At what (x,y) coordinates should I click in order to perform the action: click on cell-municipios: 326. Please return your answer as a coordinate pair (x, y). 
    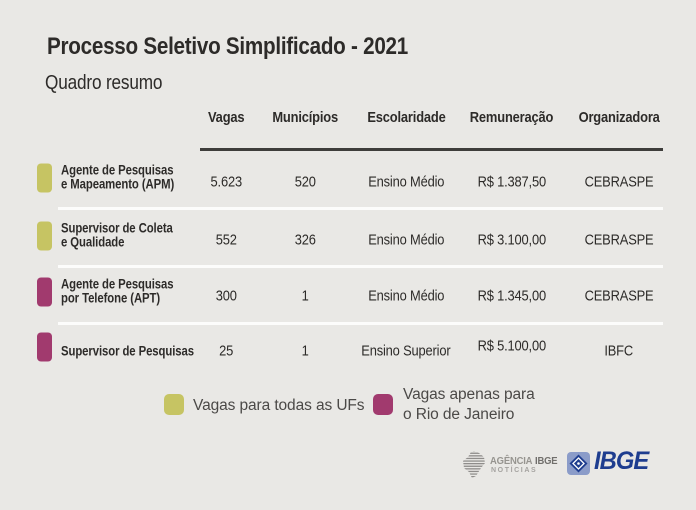
    Looking at the image, I should click on (305, 240).